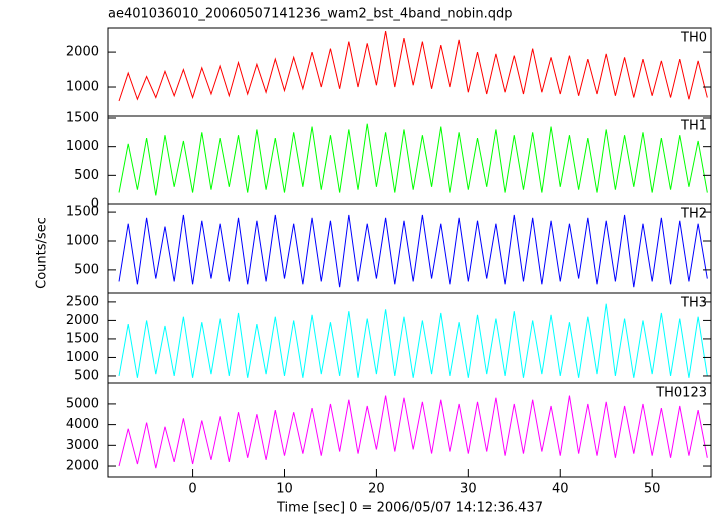 This screenshot has height=516, width=717. What do you see at coordinates (82, 445) in the screenshot?
I see `y-tick-label: 3000` at bounding box center [82, 445].